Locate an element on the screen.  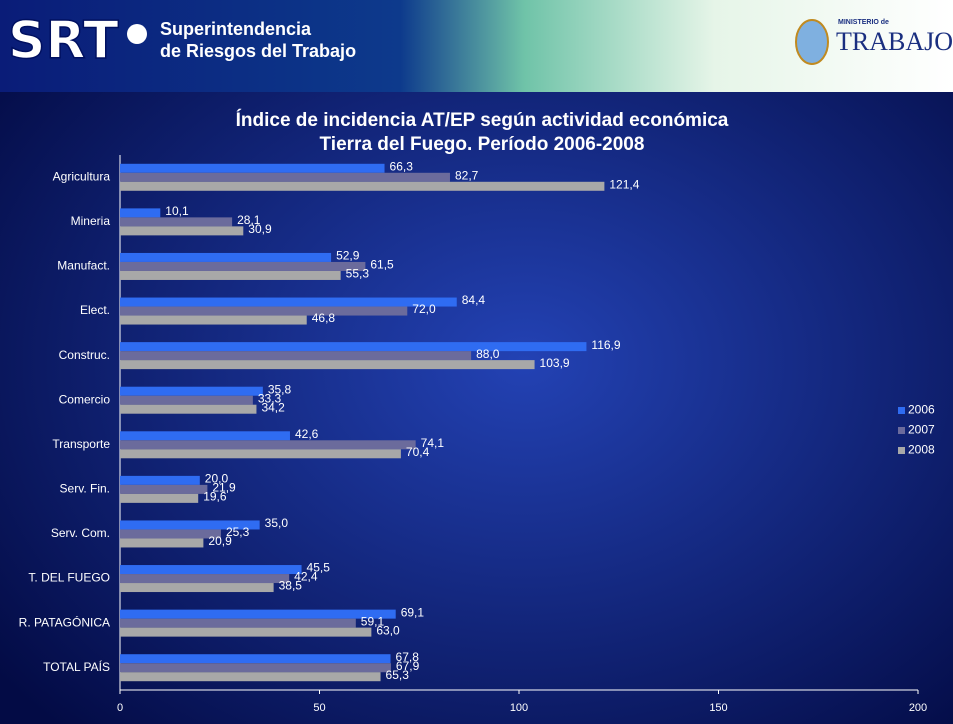
x-tick-label: 100 is located at coordinates (519, 708).